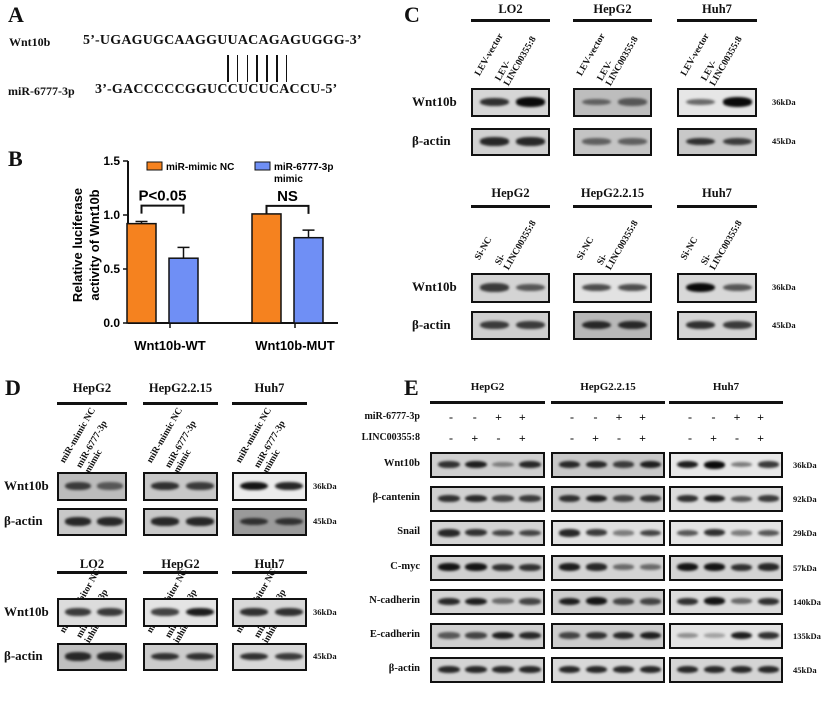 The width and height of the screenshot is (825, 717). I want to click on row-label: β-cantenin, so click(396, 498).